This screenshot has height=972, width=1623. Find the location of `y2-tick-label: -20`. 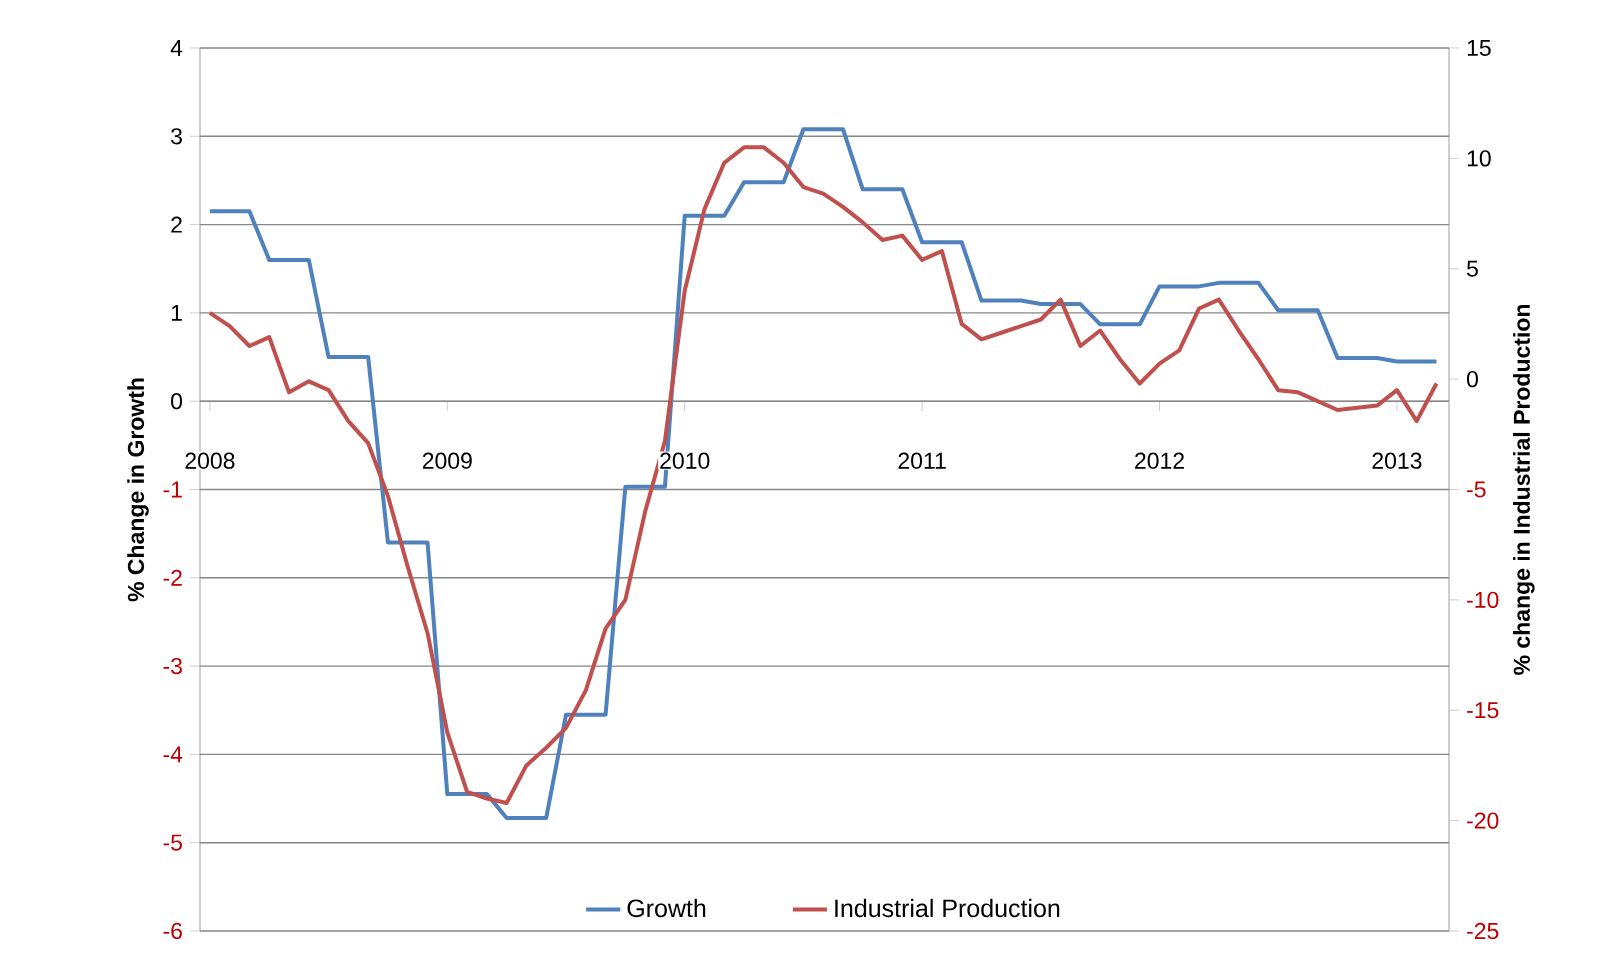

y2-tick-label: -20 is located at coordinates (1483, 820).